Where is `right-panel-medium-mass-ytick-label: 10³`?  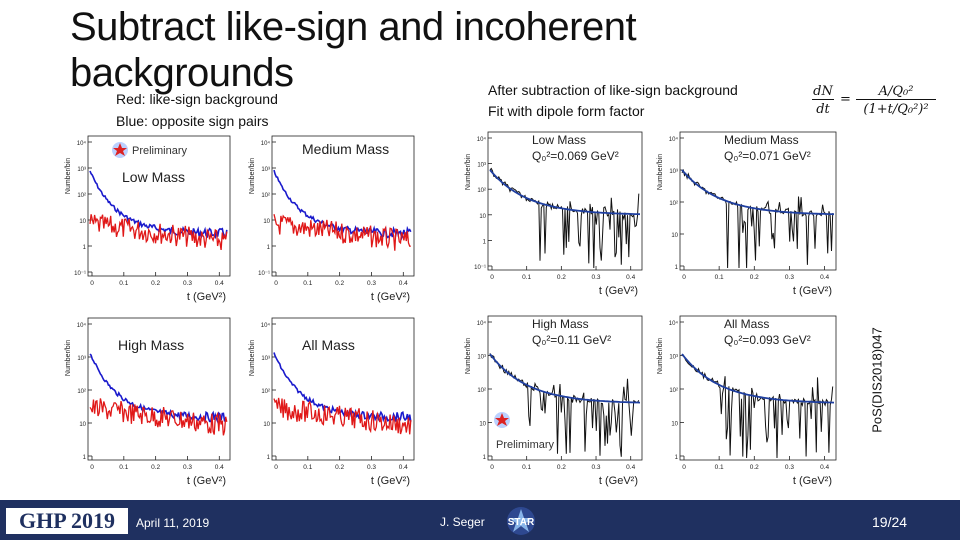
right-panel-medium-mass-ytick-label: 10³ is located at coordinates (673, 172).